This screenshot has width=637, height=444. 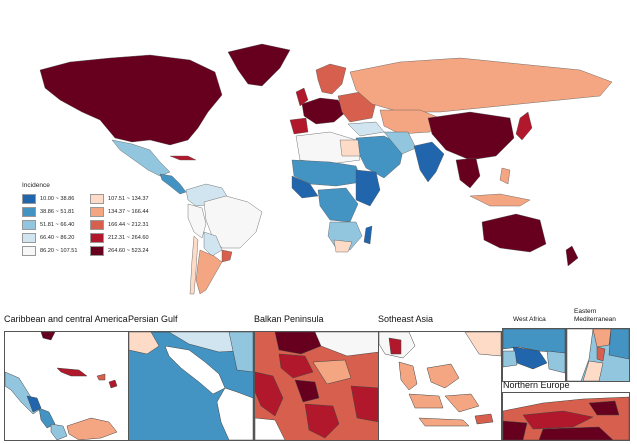 I want to click on region-chile, so click(x=194, y=265).